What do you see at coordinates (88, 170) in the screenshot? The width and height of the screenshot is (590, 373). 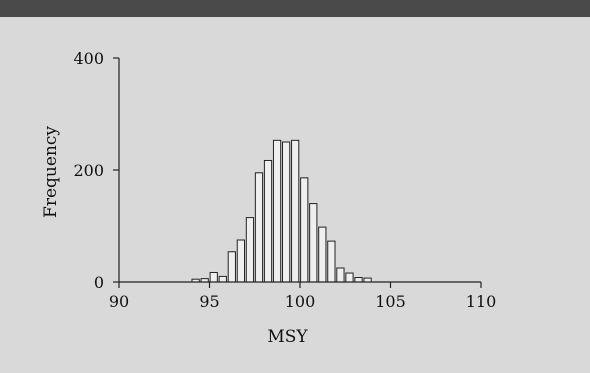 I see `y-tick-label: 200` at bounding box center [88, 170].